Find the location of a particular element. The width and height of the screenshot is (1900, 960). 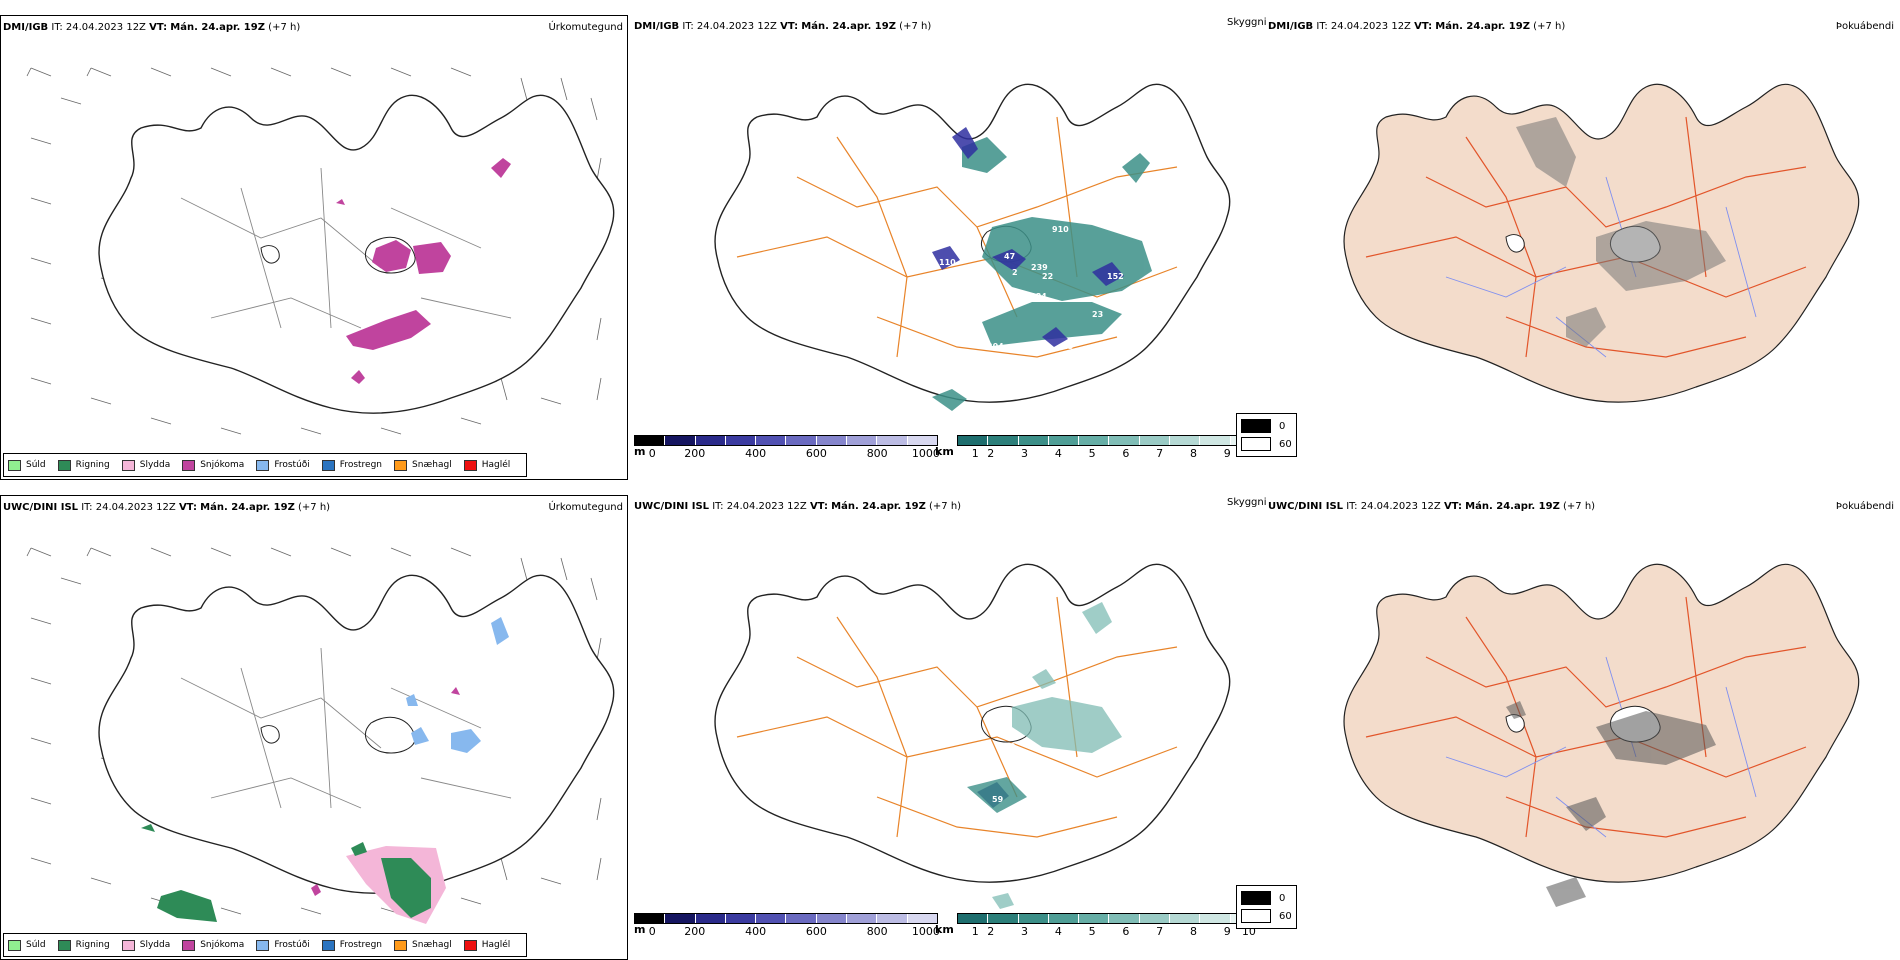

map-value-label: 40 is located at coordinates (1010, 746).